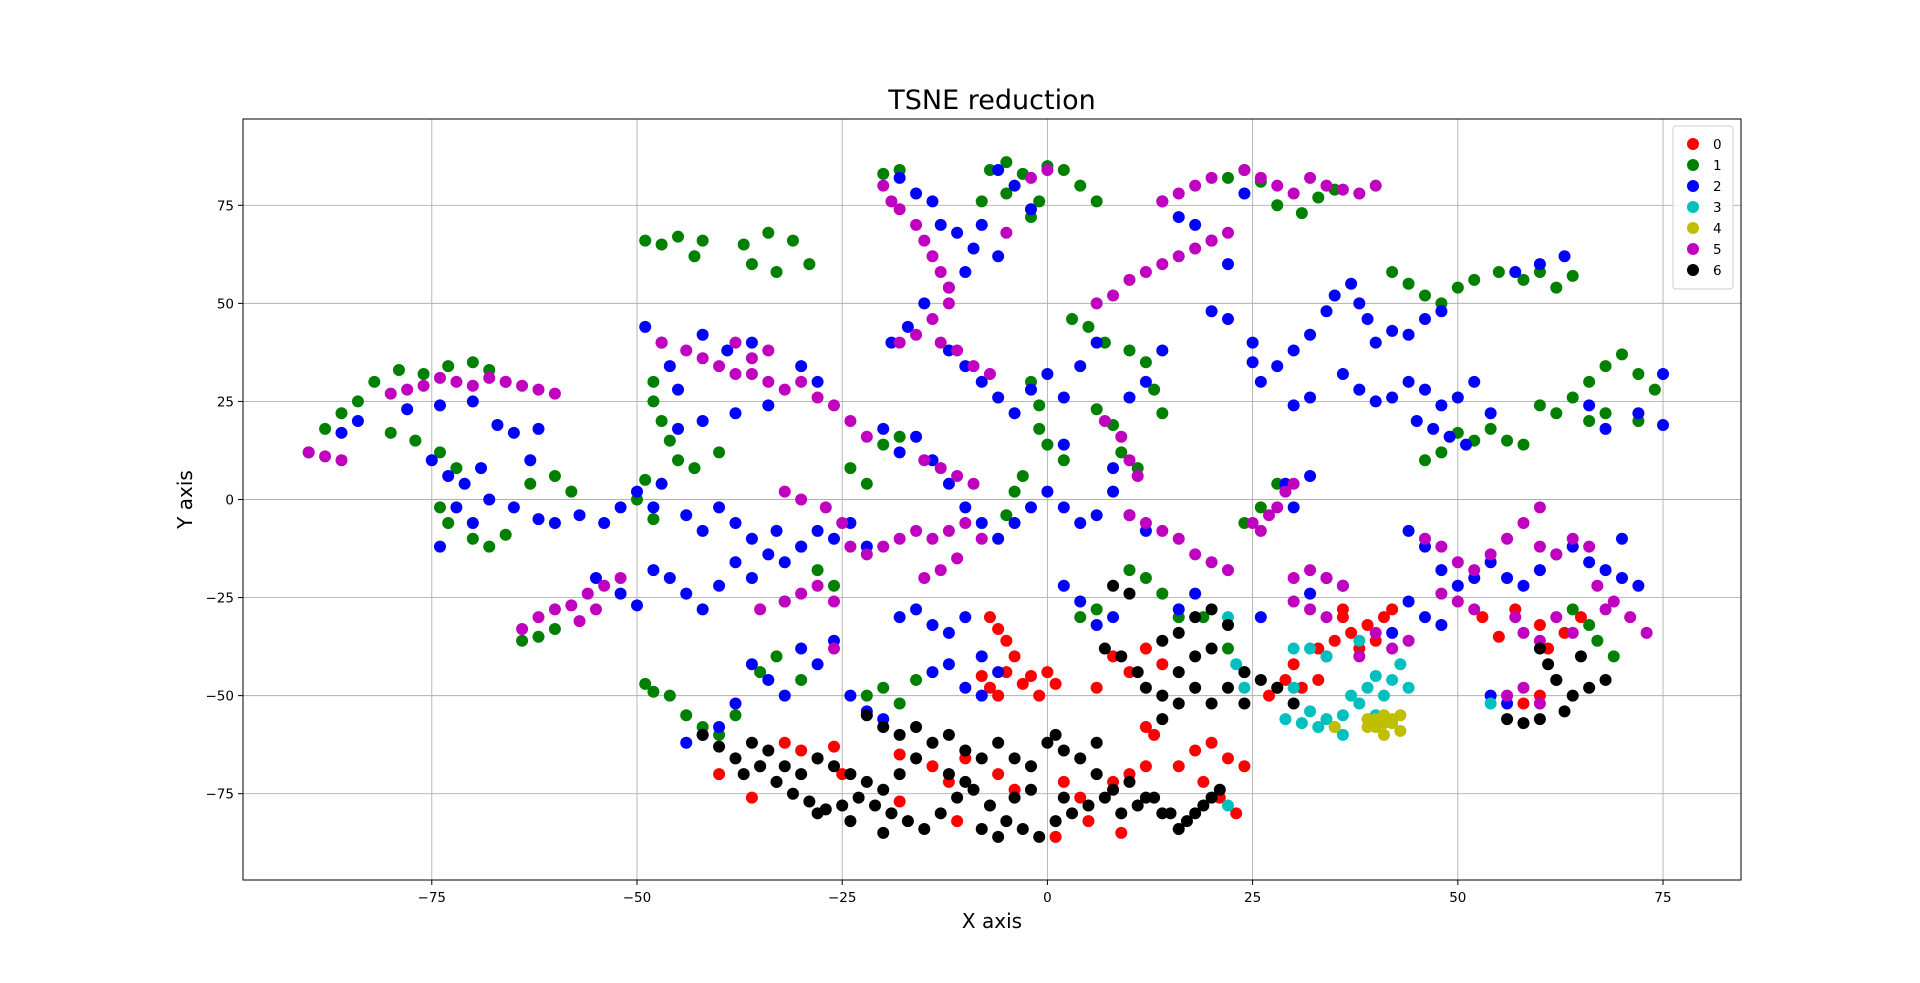  Describe the element at coordinates (1703, 207) in the screenshot. I see `legend-box` at that location.